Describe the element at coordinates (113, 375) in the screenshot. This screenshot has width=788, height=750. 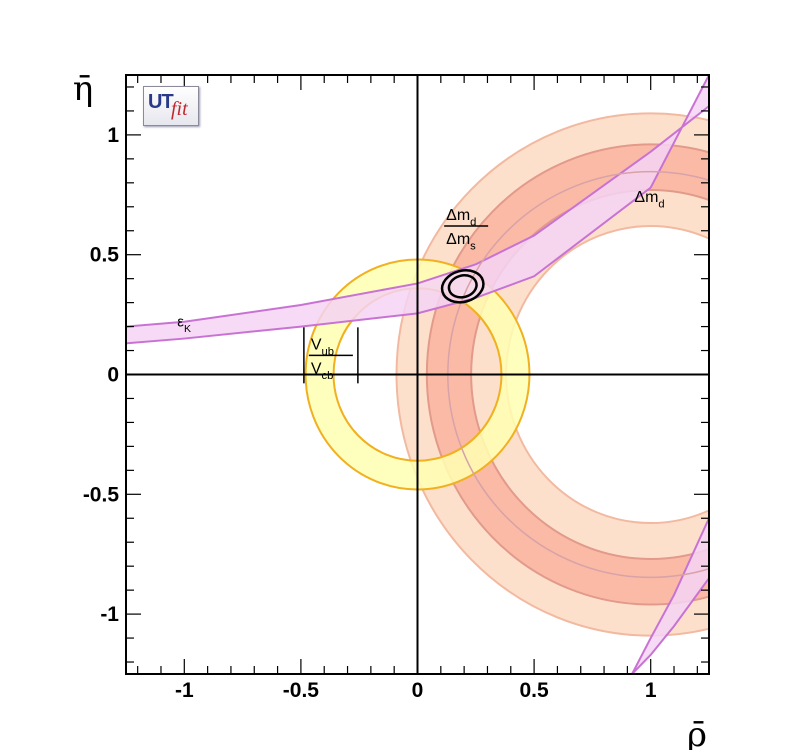
I see `y-tick-label: 0` at that location.